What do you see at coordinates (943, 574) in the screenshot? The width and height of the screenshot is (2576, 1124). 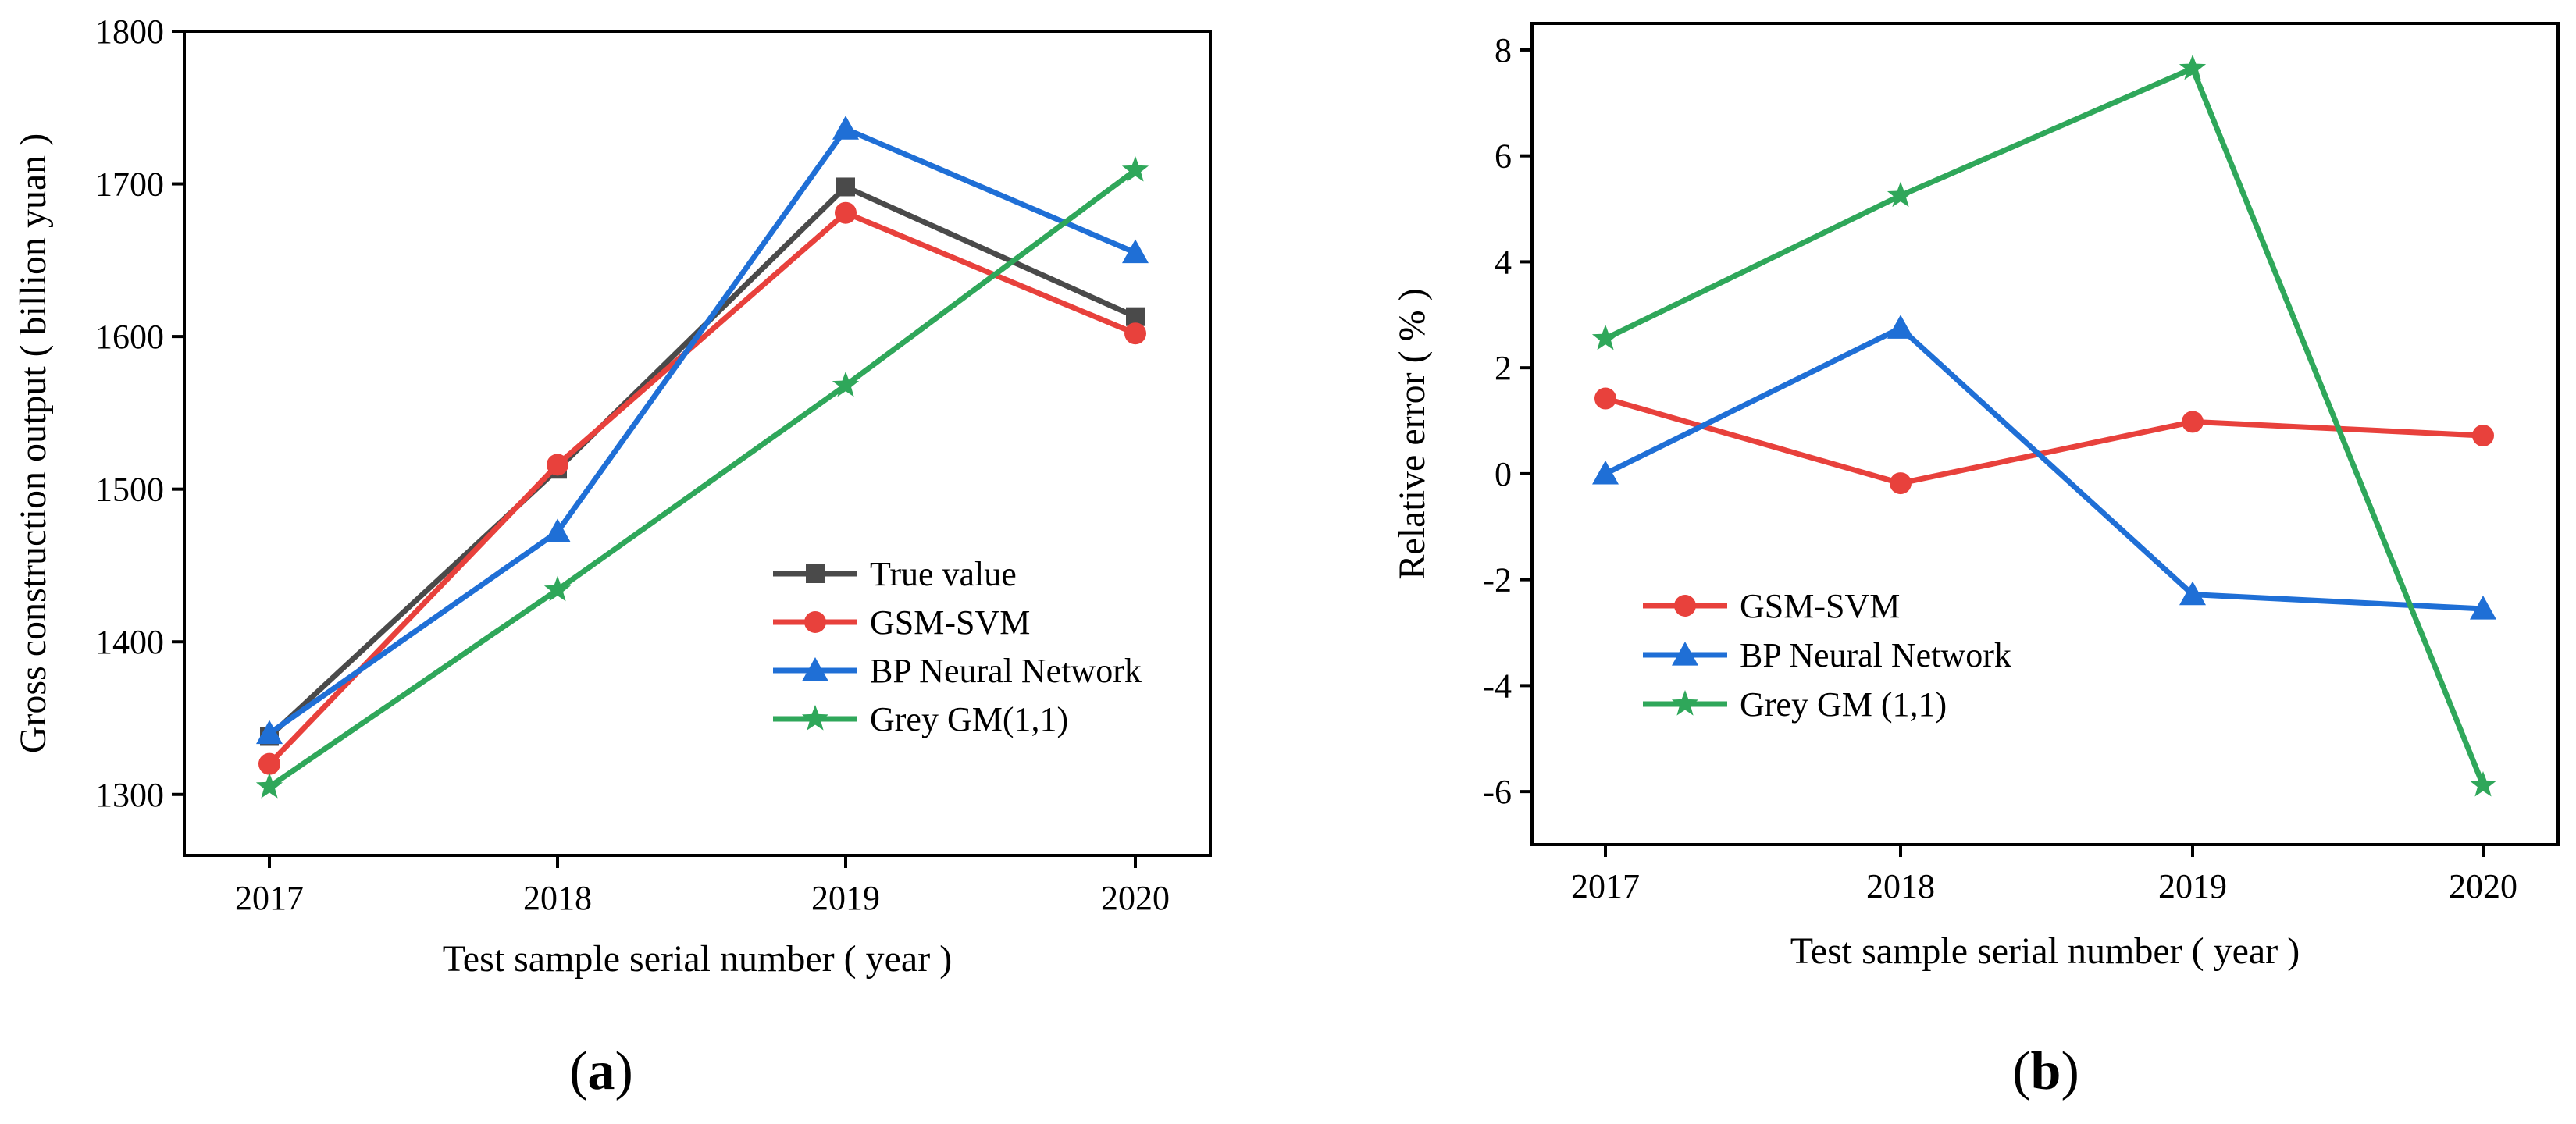 I see `legend-label: True value` at bounding box center [943, 574].